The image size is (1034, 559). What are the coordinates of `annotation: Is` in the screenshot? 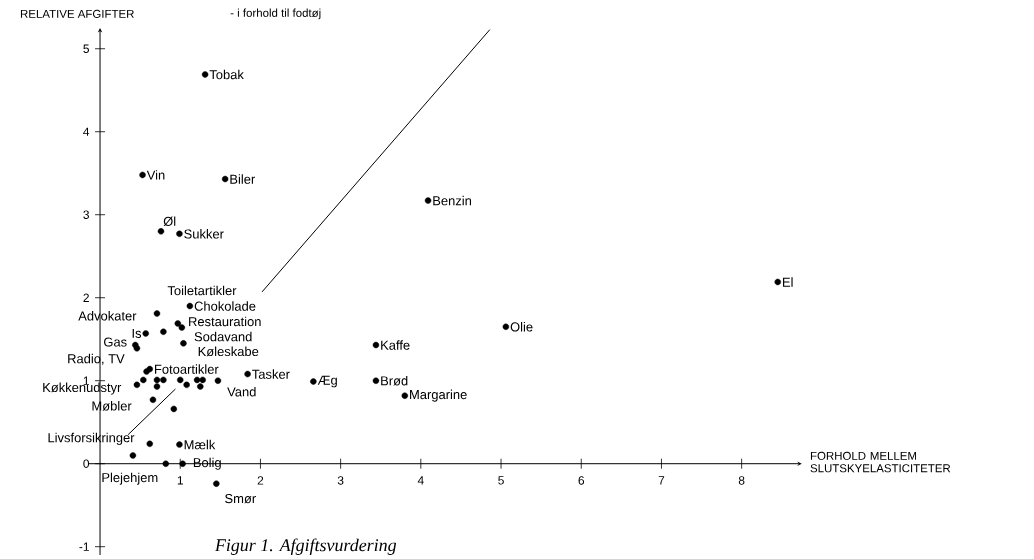 It's located at (137, 333).